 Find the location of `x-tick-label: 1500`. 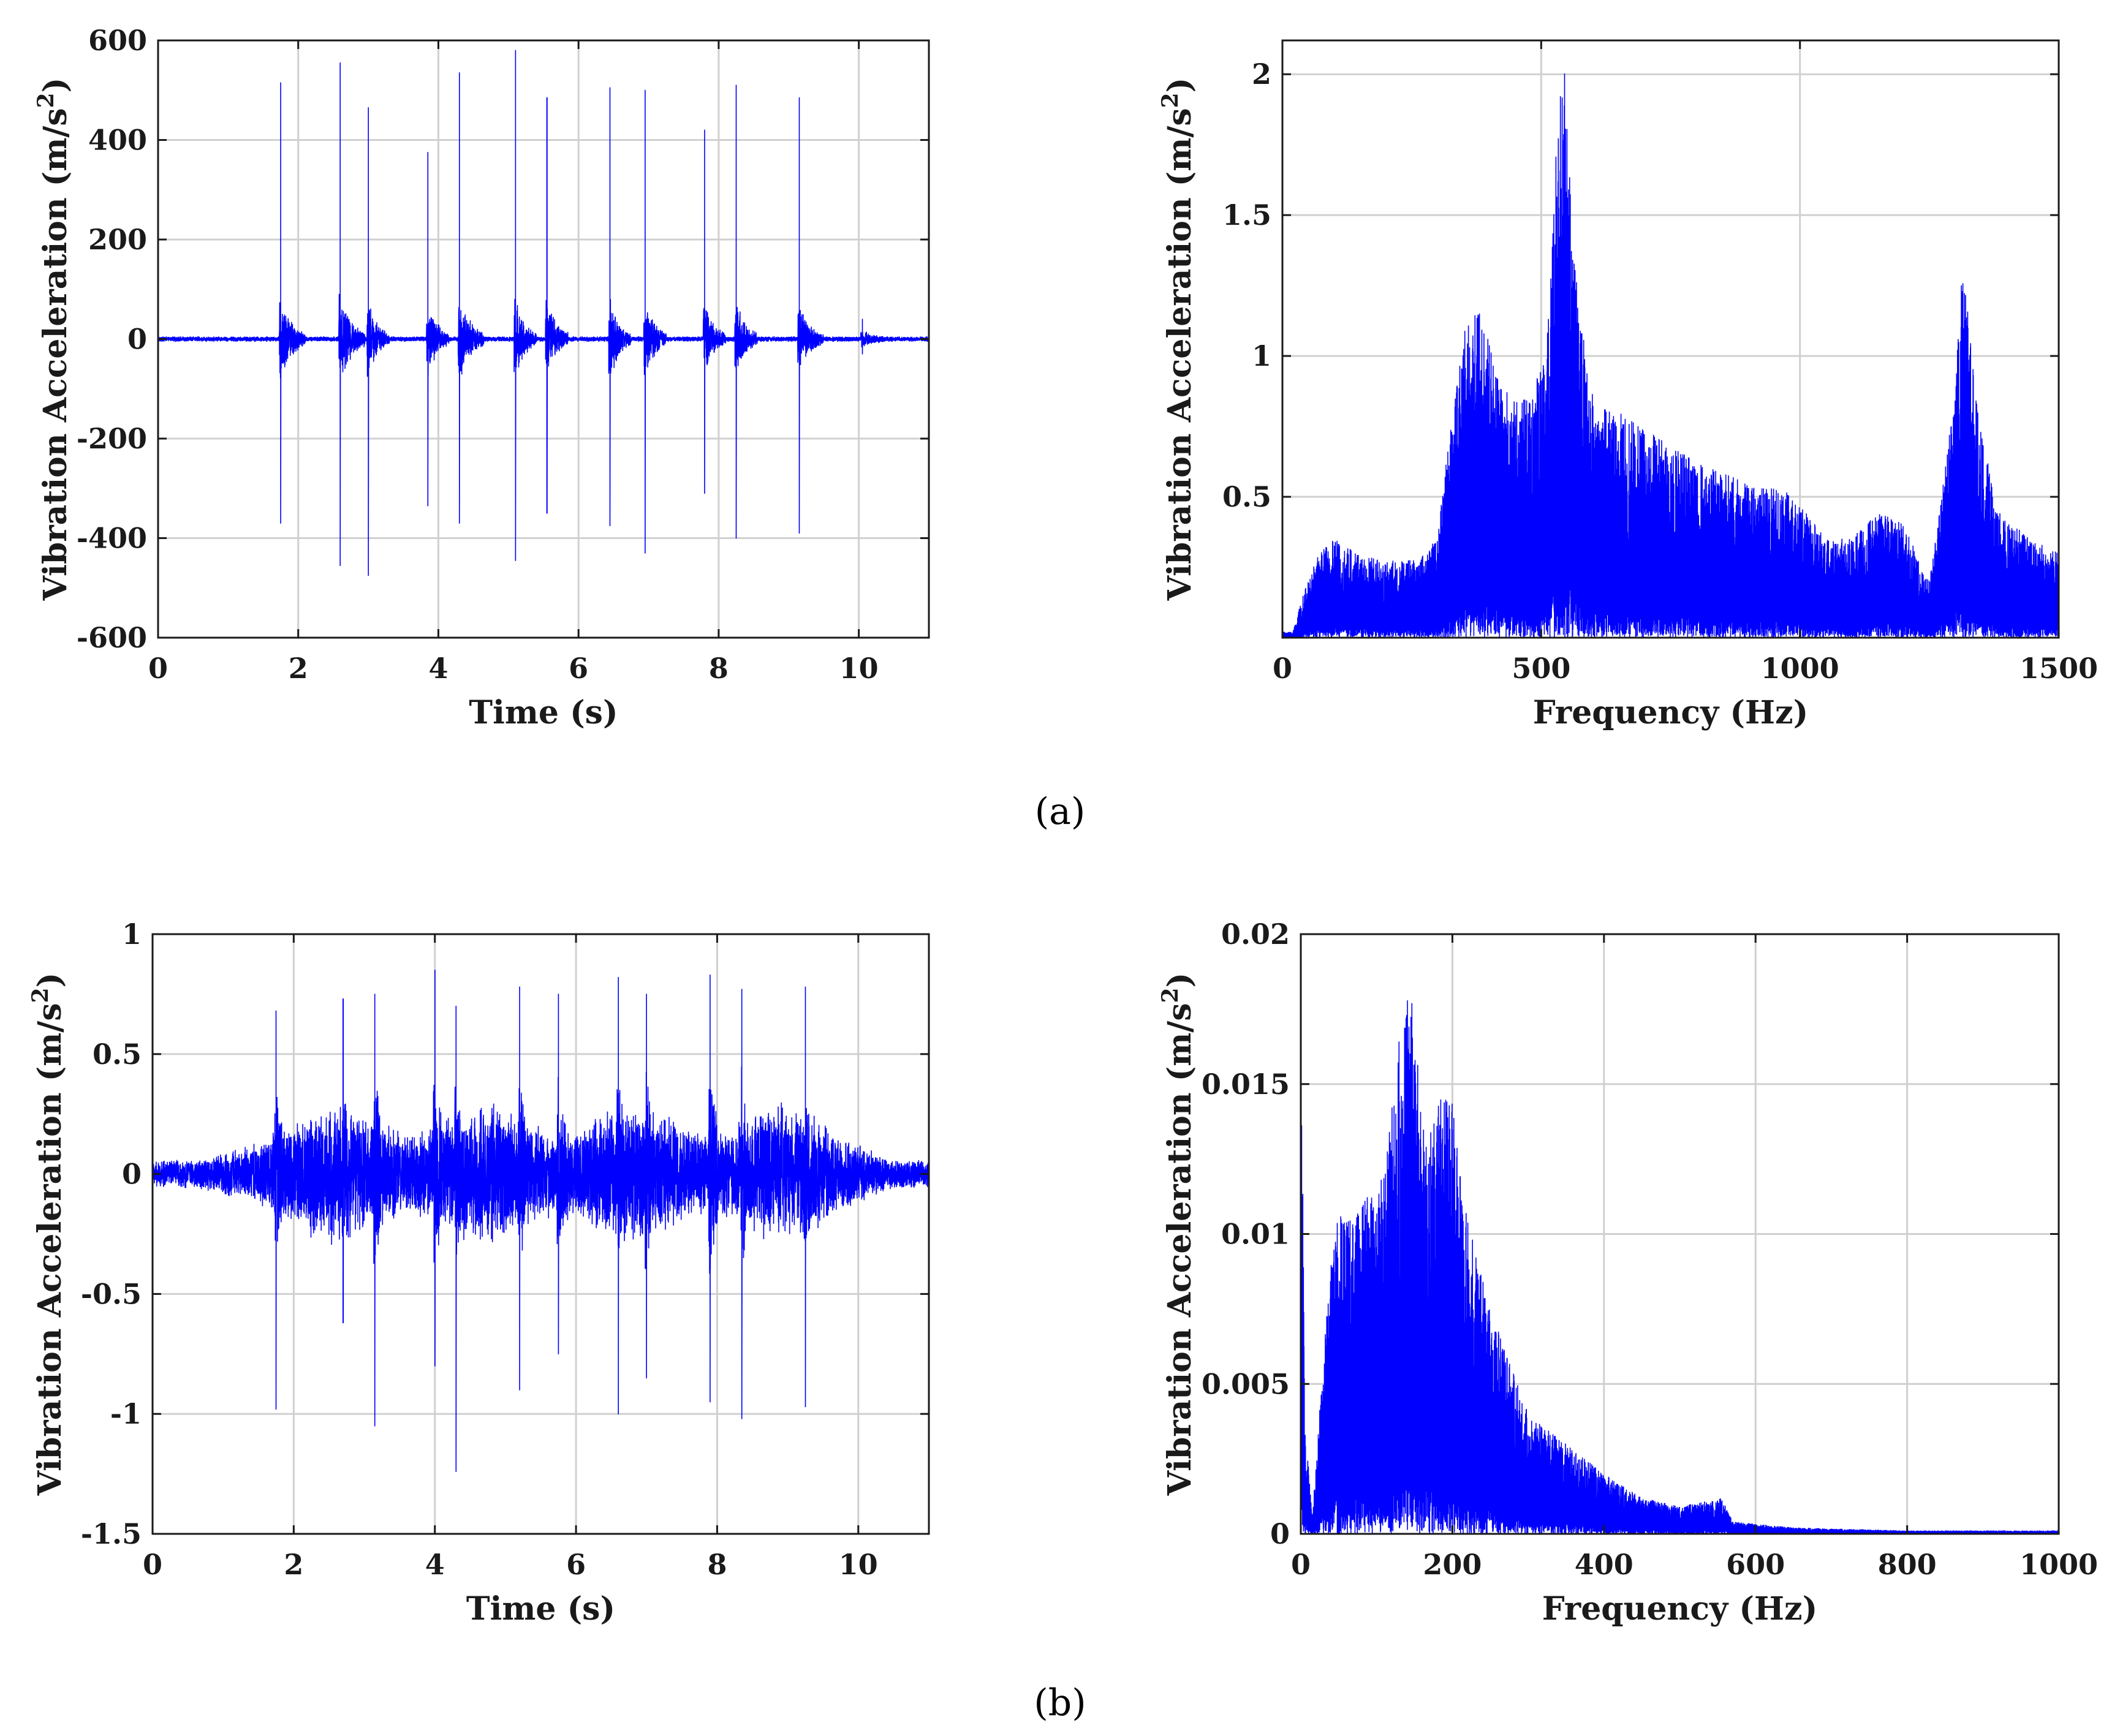

x-tick-label: 1500 is located at coordinates (2059, 669).